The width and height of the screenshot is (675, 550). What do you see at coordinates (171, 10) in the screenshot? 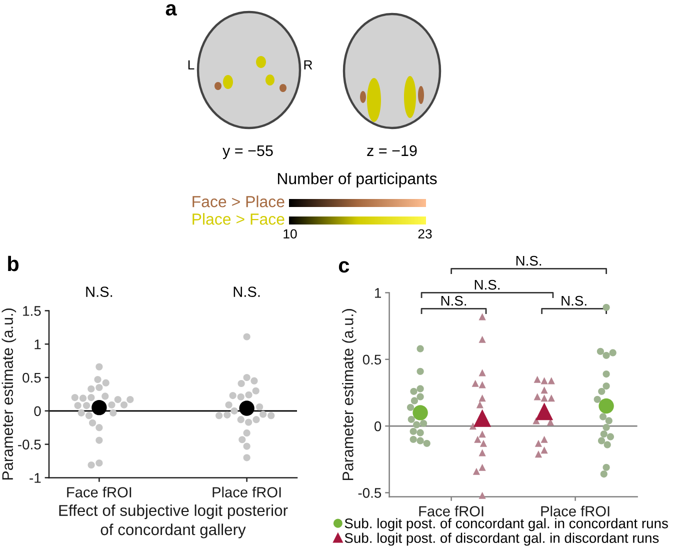
I see `text: a` at bounding box center [171, 10].